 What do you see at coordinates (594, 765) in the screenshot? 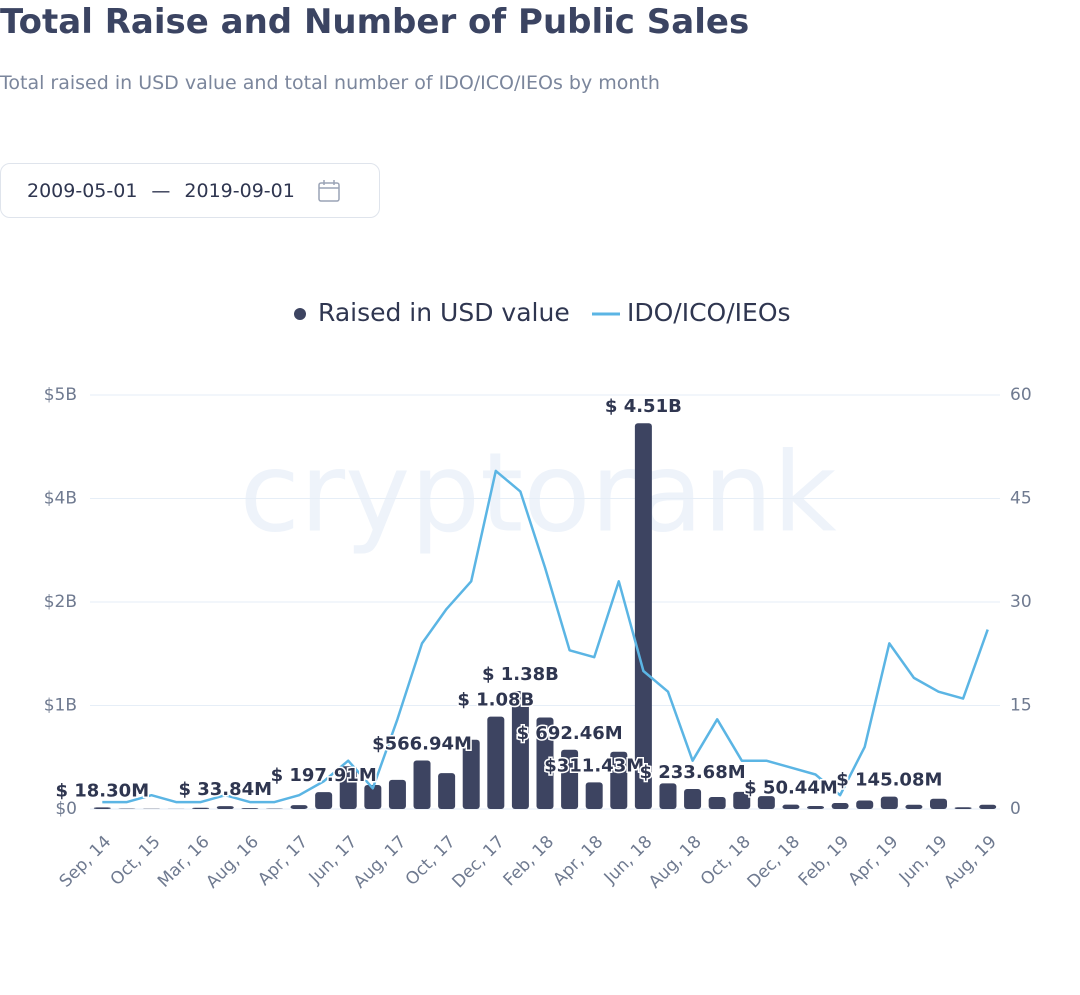
I see `value-label: $311.43M` at bounding box center [594, 765].